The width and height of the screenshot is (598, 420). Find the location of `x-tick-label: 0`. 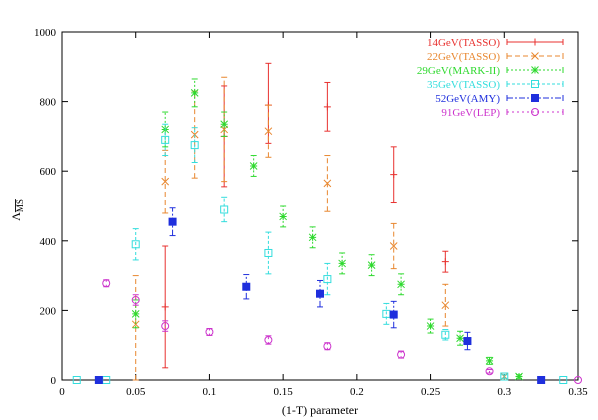

x-tick-label: 0 is located at coordinates (62, 392).